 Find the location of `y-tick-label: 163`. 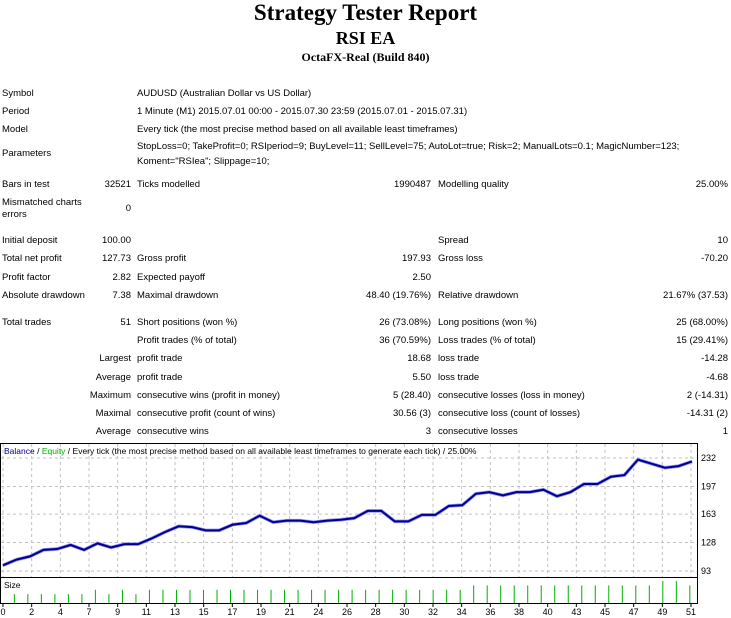

y-tick-label: 163 is located at coordinates (708, 514).